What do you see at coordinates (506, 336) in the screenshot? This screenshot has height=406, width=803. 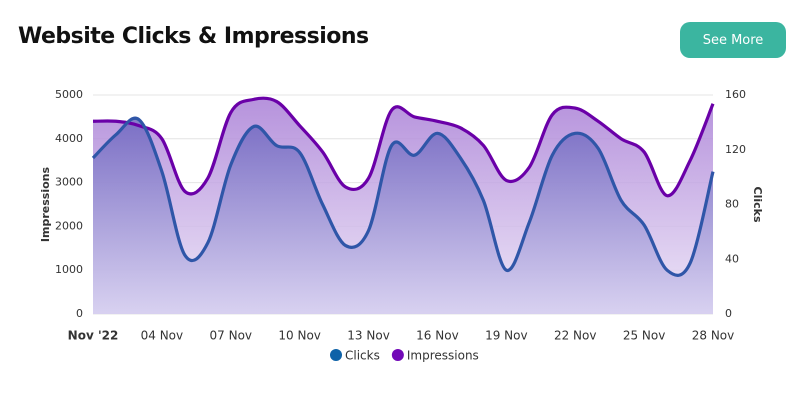 I see `x-tick-label: 19 Nov` at bounding box center [506, 336].